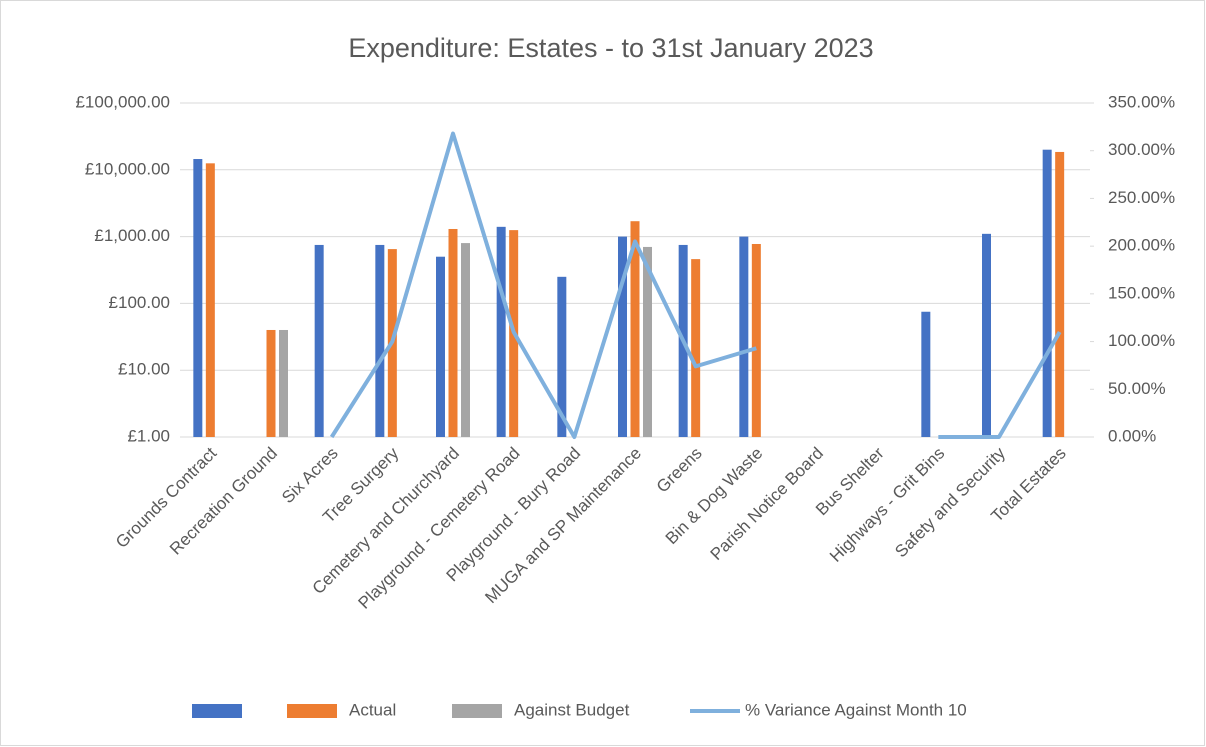 The image size is (1206, 747). What do you see at coordinates (572, 709) in the screenshot?
I see `legend-label: Against Budget` at bounding box center [572, 709].